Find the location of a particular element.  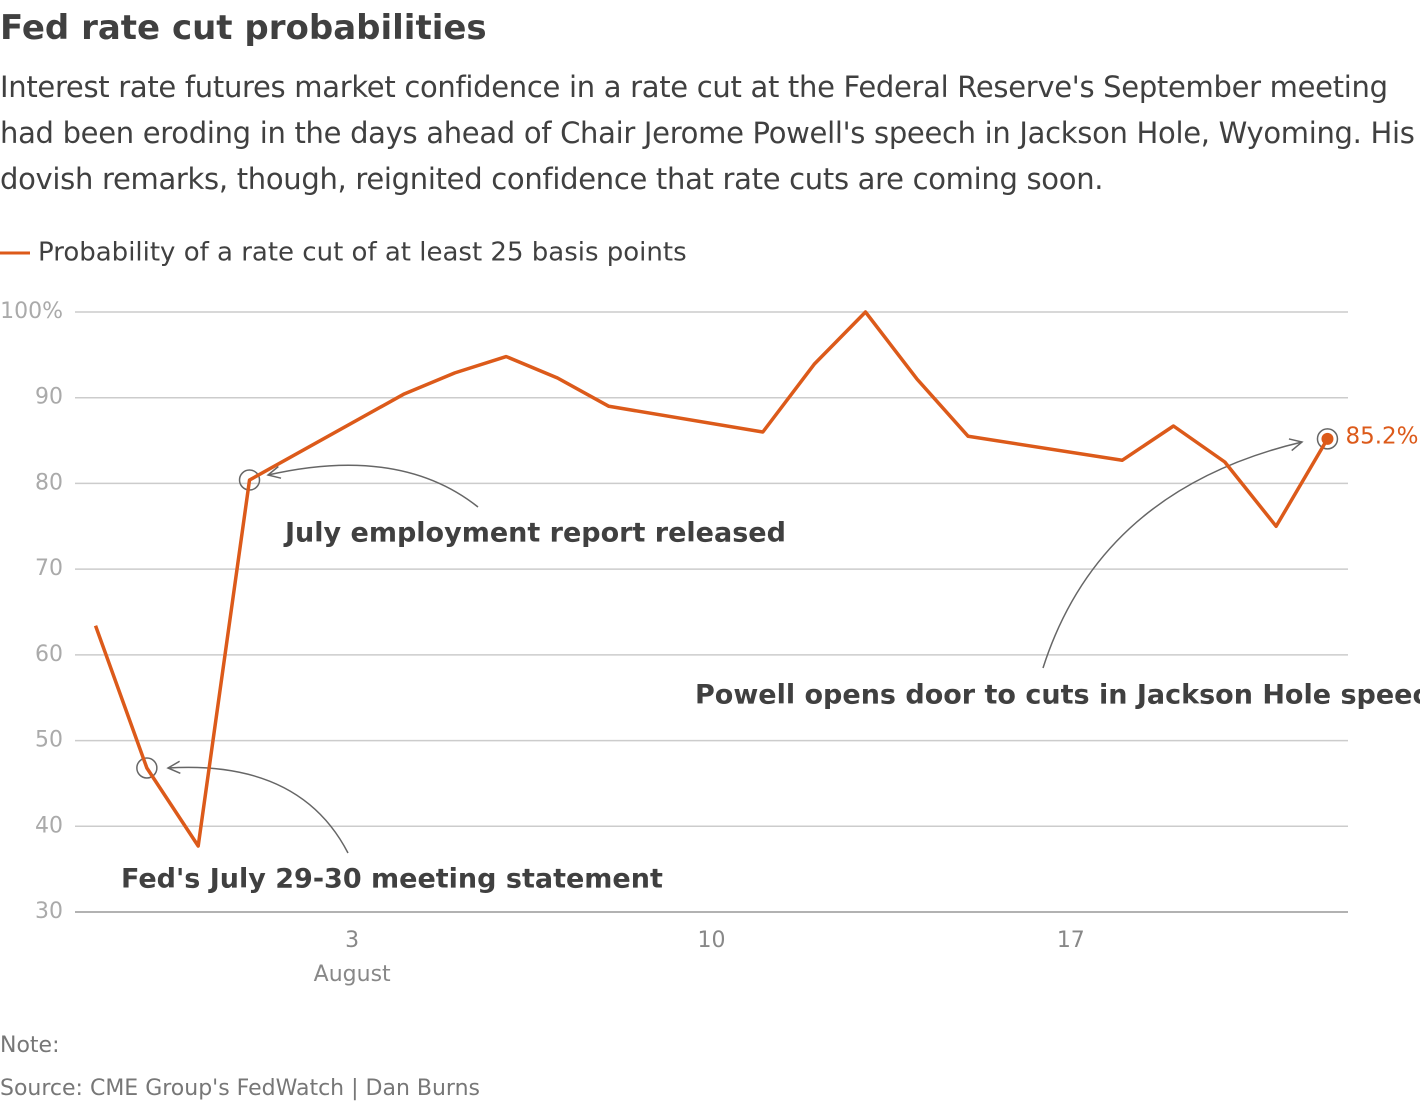

y-tick-label: 40 is located at coordinates (49, 825).